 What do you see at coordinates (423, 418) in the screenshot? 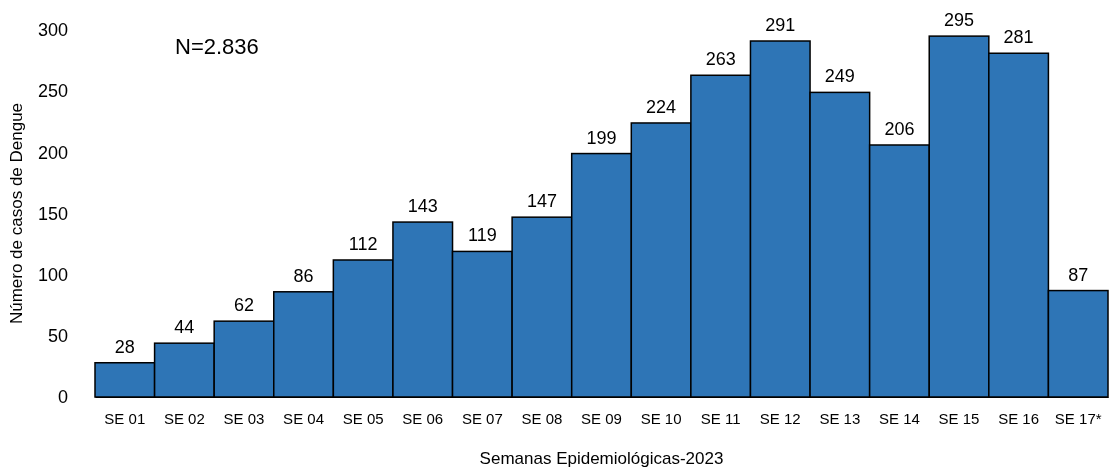
I see `x-tick-label: SE 06` at bounding box center [423, 418].